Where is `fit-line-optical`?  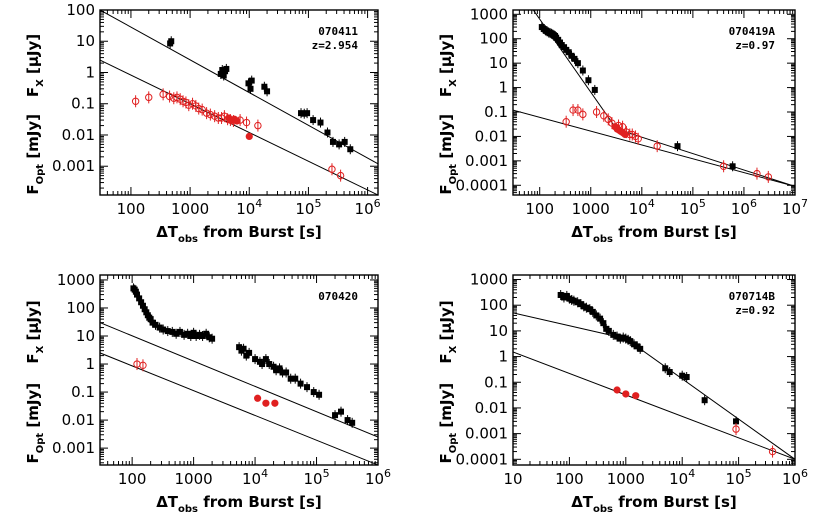
fit-line-optical is located at coordinates (239, 408).